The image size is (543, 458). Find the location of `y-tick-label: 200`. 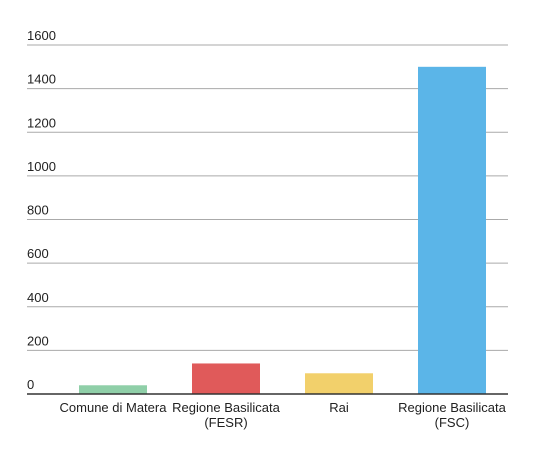

y-tick-label: 200 is located at coordinates (38, 340).